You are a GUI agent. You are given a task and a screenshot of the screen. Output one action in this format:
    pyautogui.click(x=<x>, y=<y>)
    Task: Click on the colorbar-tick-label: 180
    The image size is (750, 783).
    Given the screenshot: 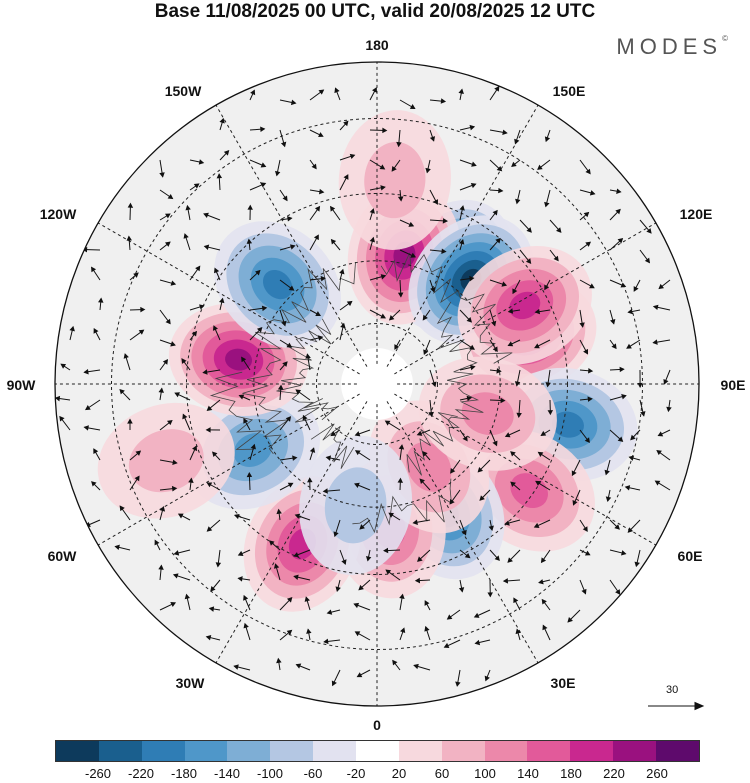 What is the action you would take?
    pyautogui.click(x=571, y=773)
    